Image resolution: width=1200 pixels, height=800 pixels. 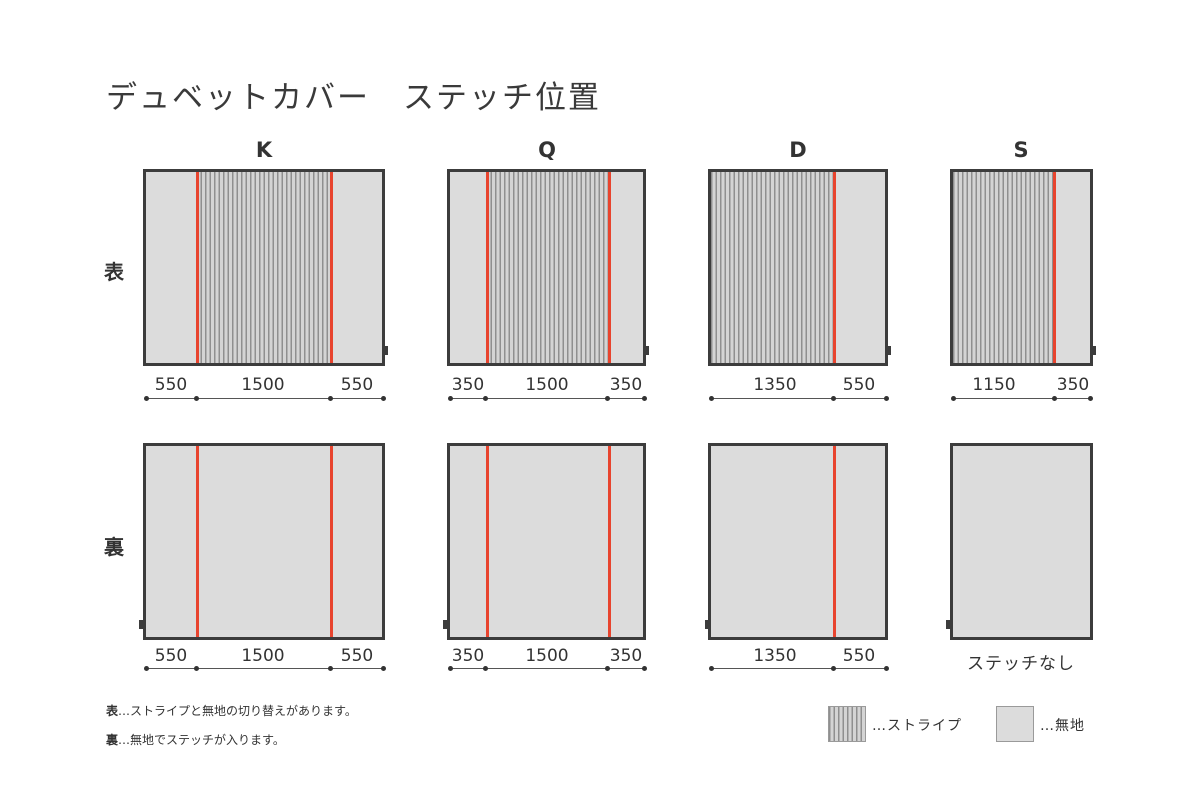 I want to click on panel-d-back, so click(x=798, y=541).